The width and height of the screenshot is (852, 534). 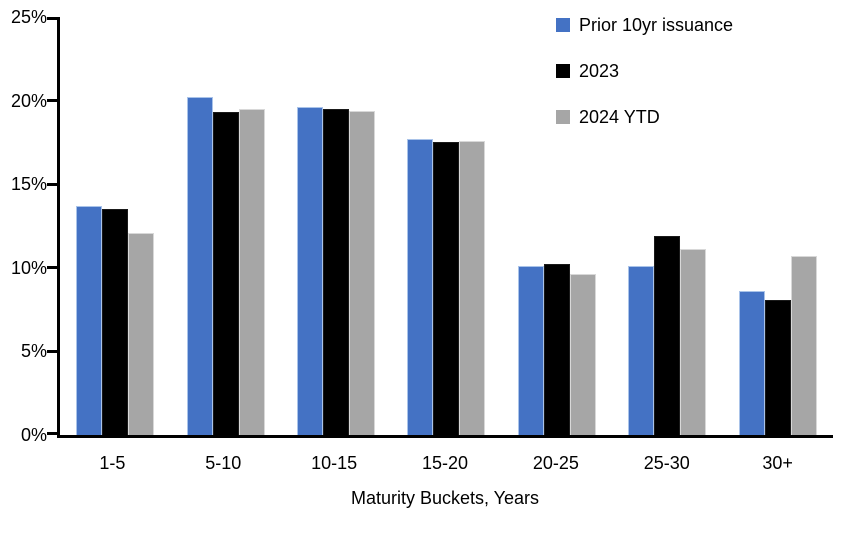 I want to click on x-axis-title: Maturity Buckets, Years, so click(x=445, y=498).